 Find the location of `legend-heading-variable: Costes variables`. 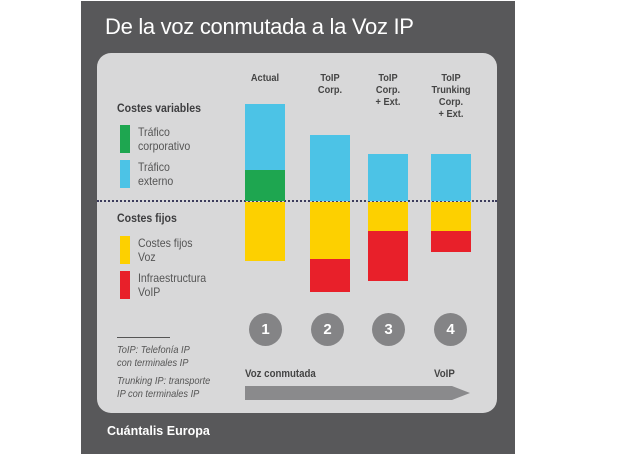

legend-heading-variable: Costes variables is located at coordinates (159, 108).